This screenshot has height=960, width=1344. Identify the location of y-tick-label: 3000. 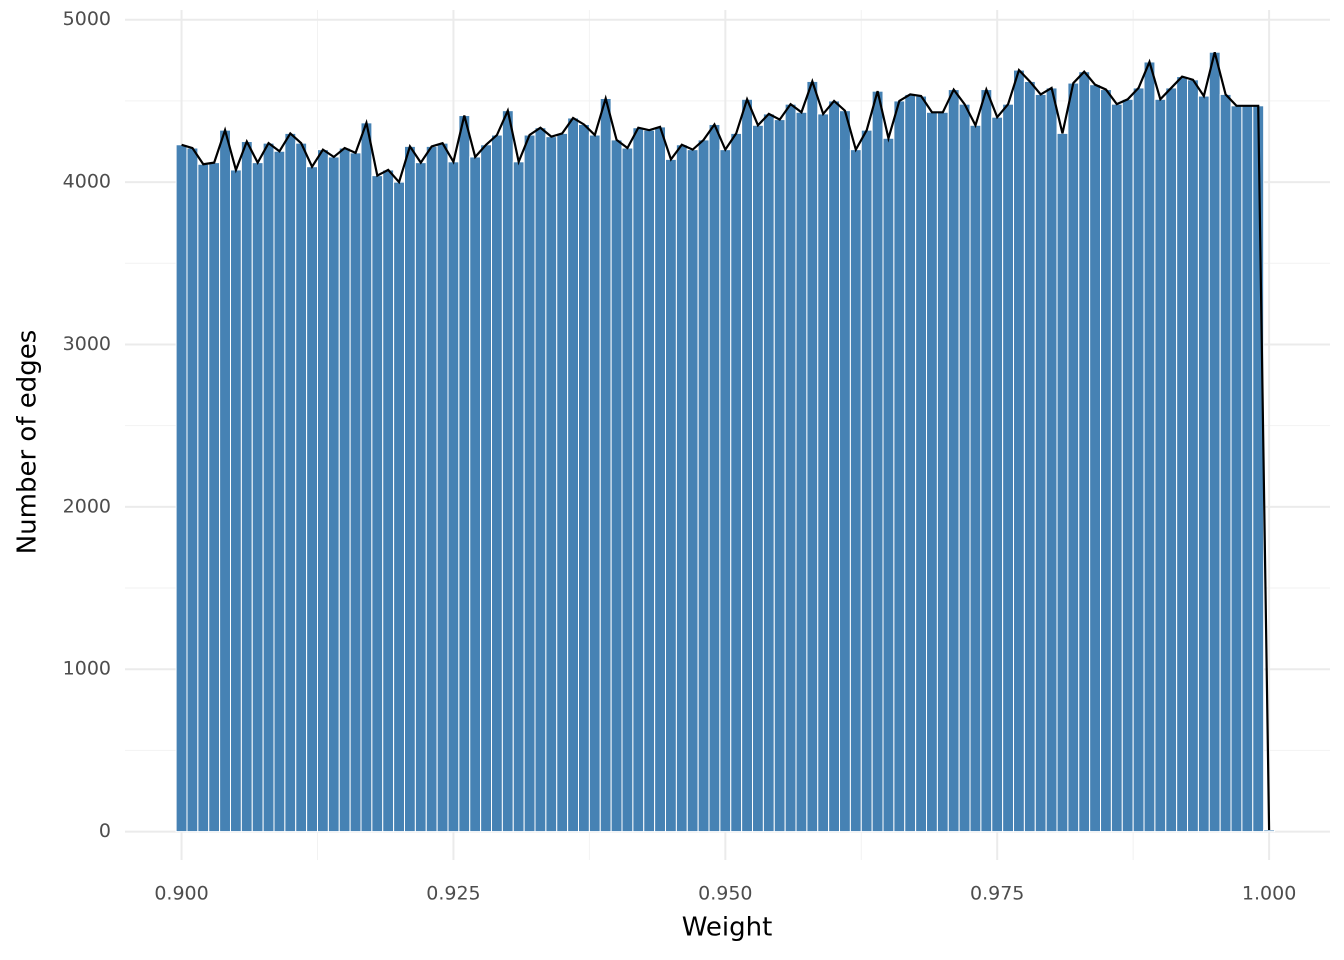
(87, 344).